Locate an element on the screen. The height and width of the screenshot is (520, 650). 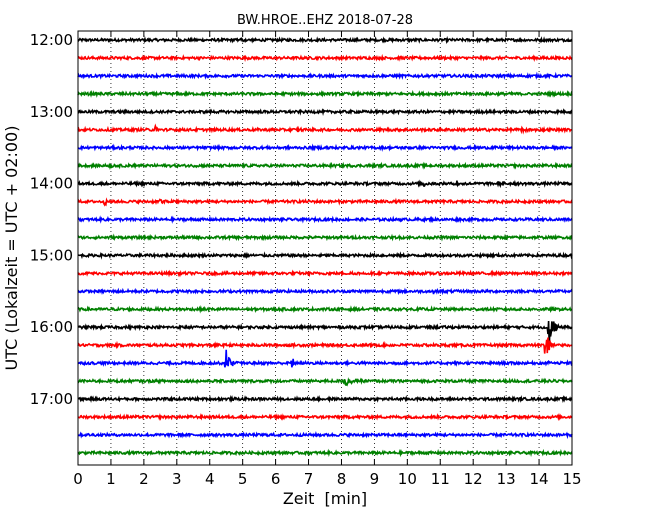
x-tick-label: 7 is located at coordinates (309, 479).